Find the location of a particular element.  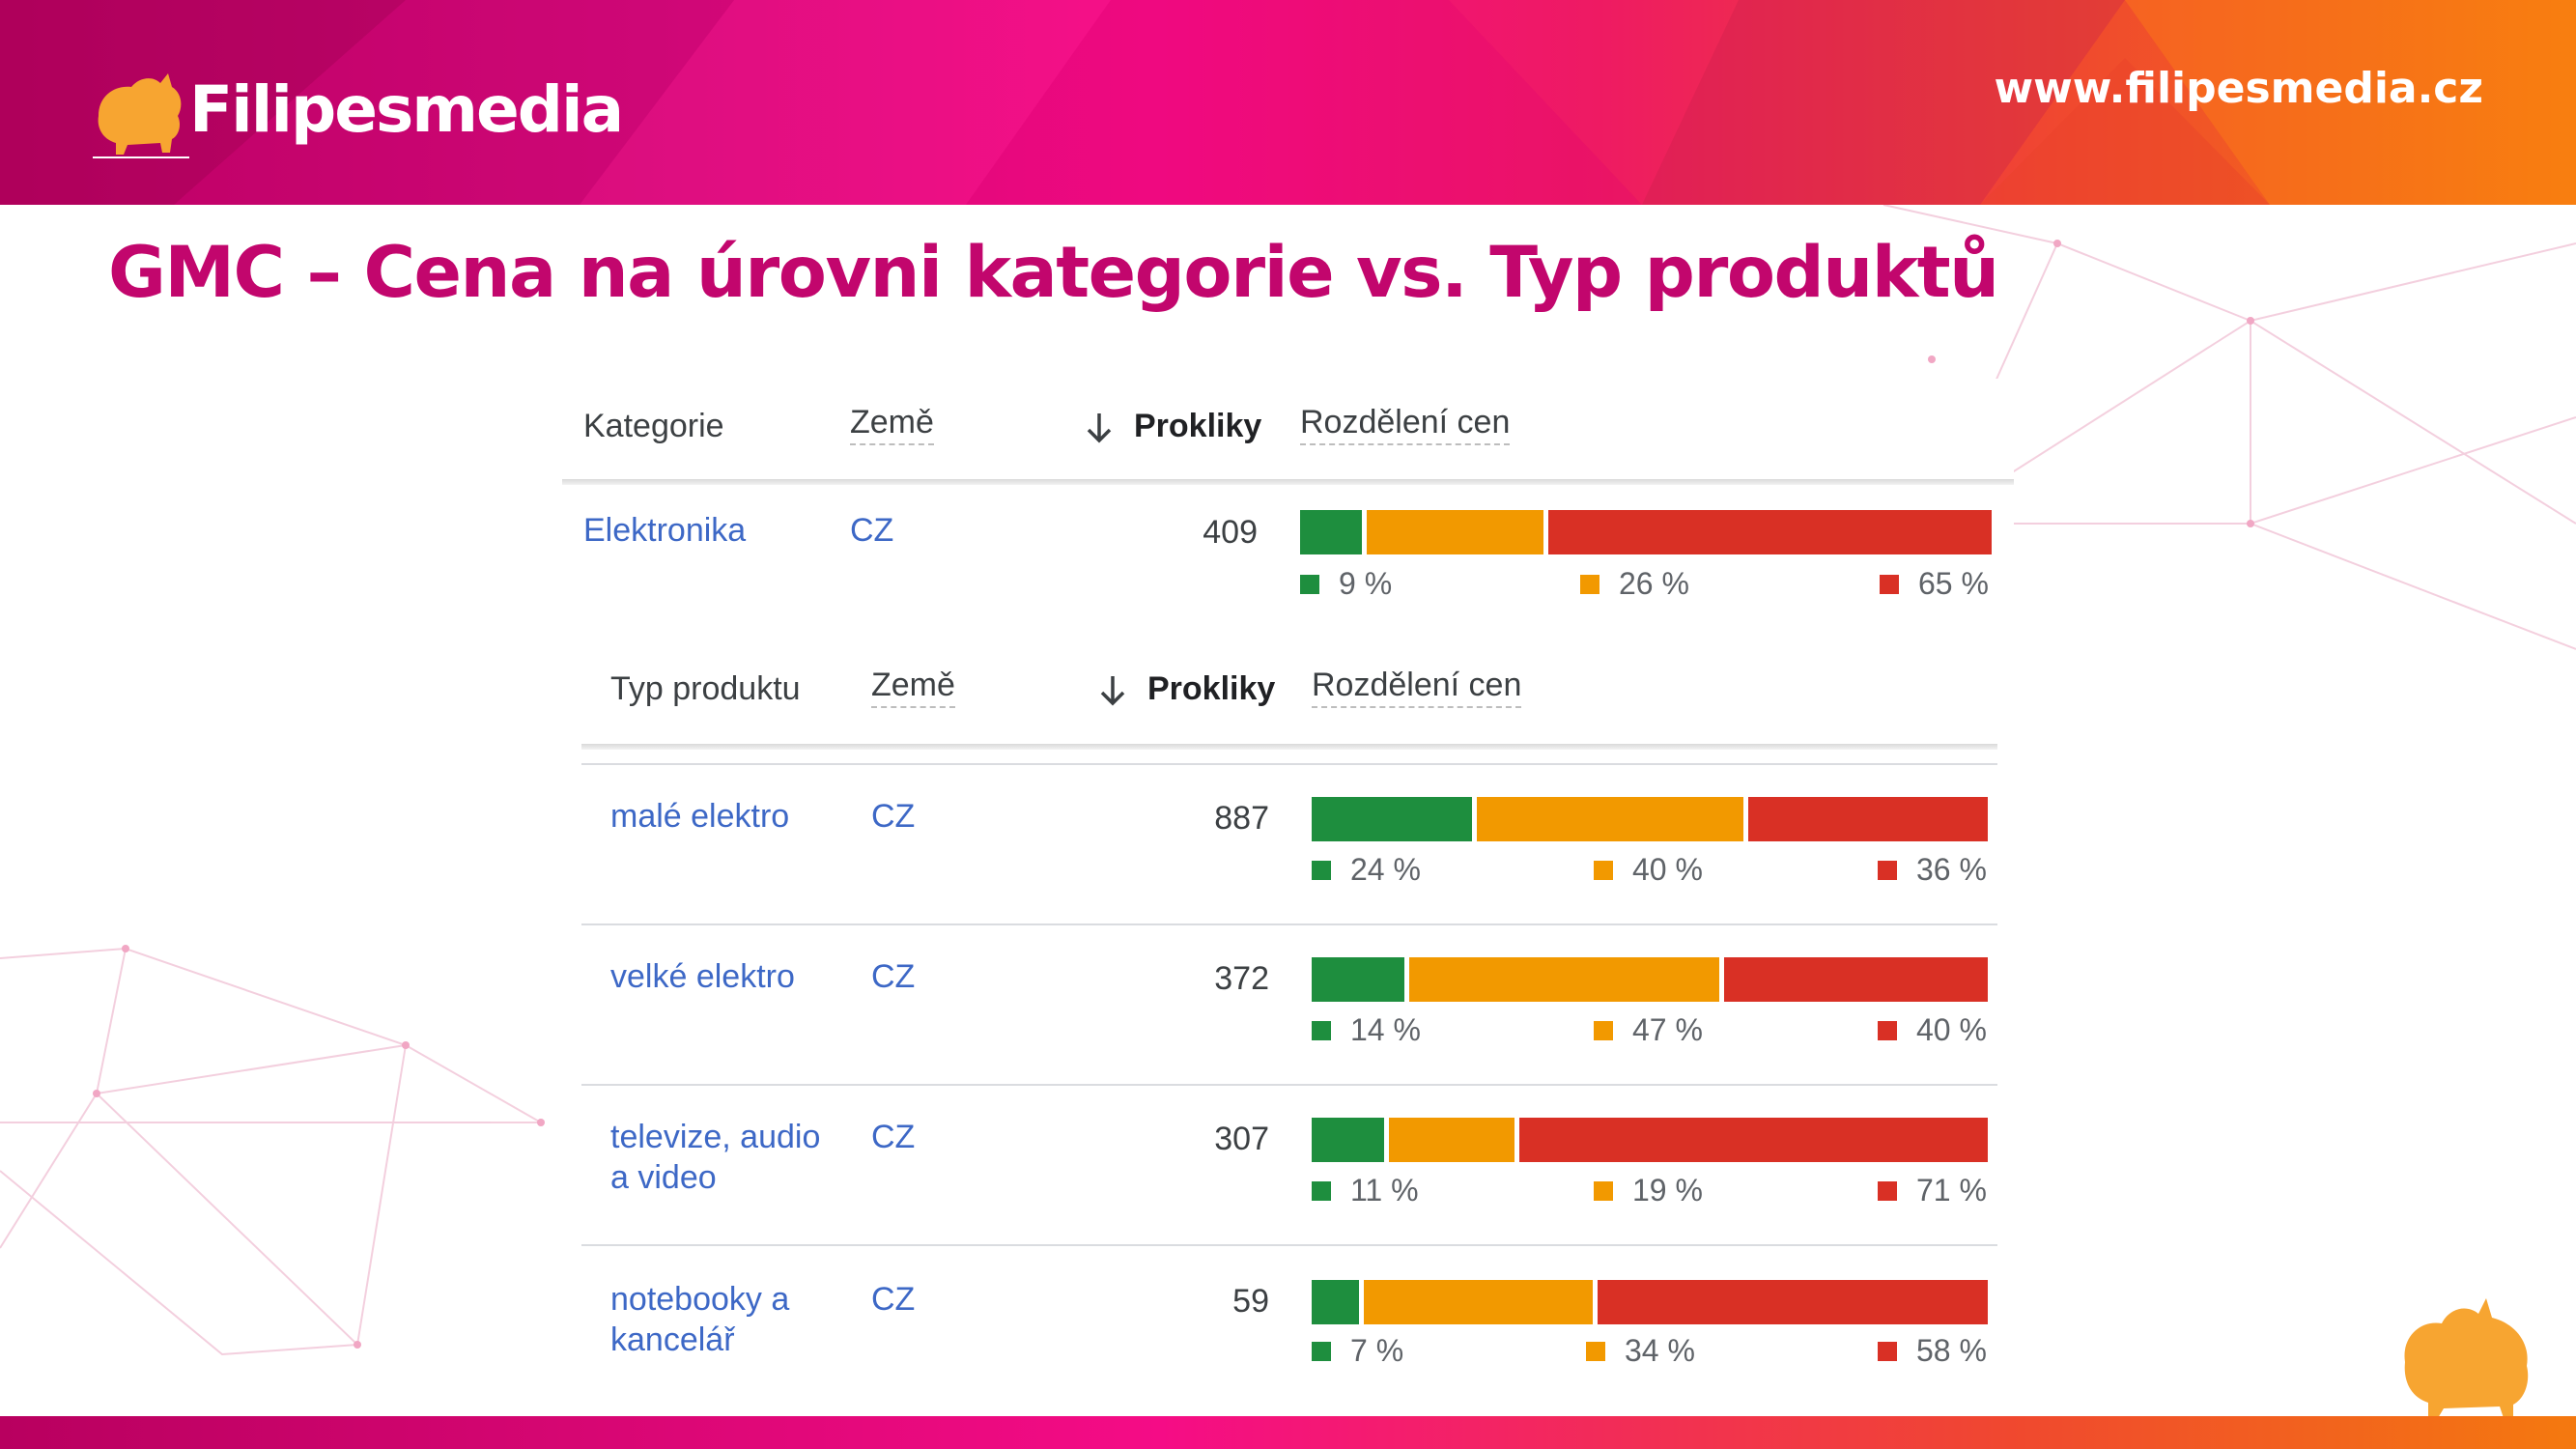

product-type-link: televize, audio a video is located at coordinates (715, 1157).